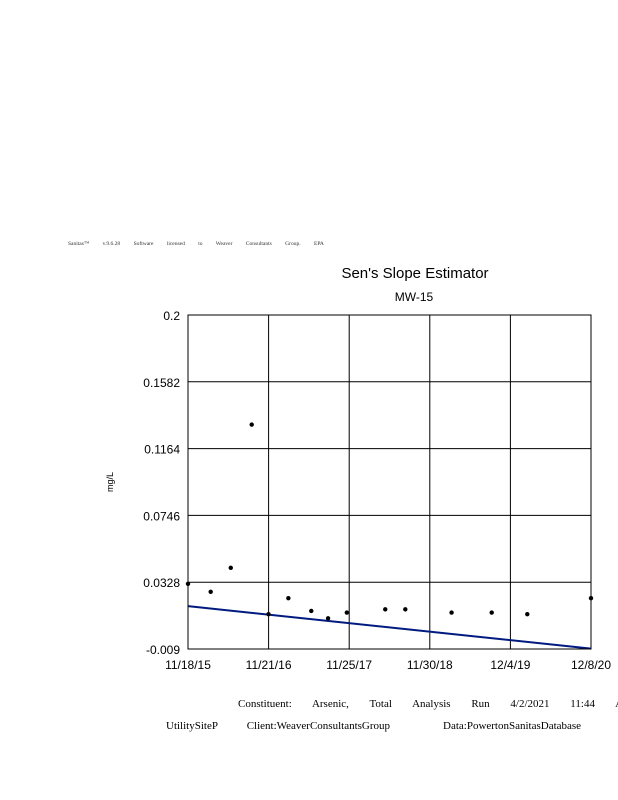 The height and width of the screenshot is (800, 618). What do you see at coordinates (171, 316) in the screenshot?
I see `y-tick-label: 0.2` at bounding box center [171, 316].